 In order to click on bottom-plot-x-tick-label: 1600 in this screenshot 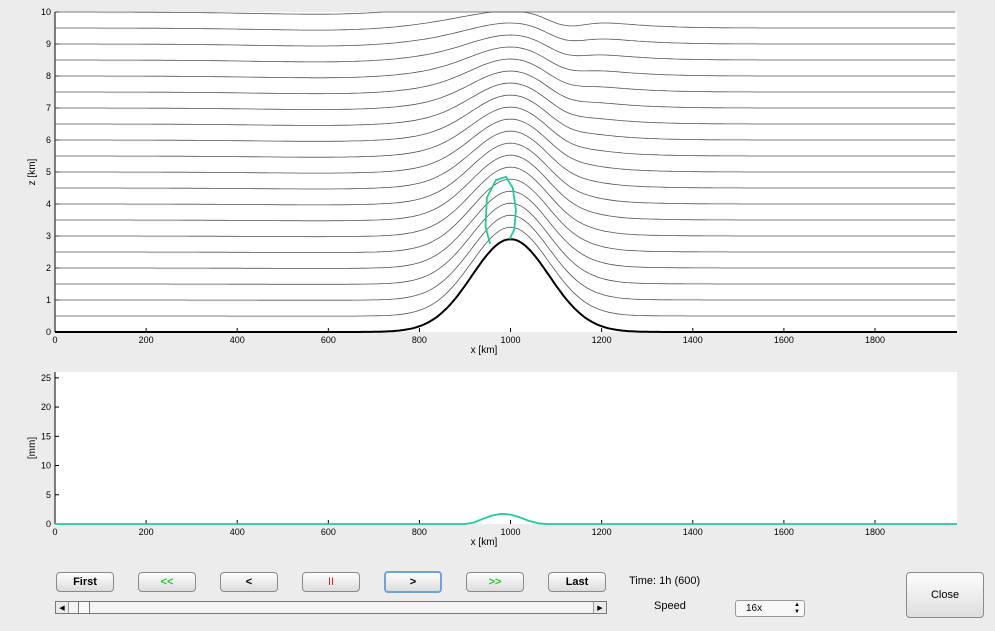, I will do `click(784, 532)`.